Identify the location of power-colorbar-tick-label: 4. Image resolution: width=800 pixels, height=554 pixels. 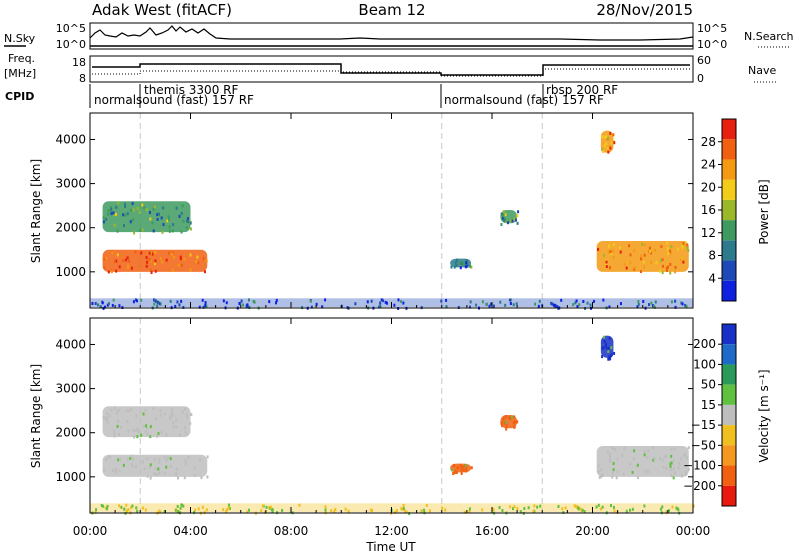
(712, 278).